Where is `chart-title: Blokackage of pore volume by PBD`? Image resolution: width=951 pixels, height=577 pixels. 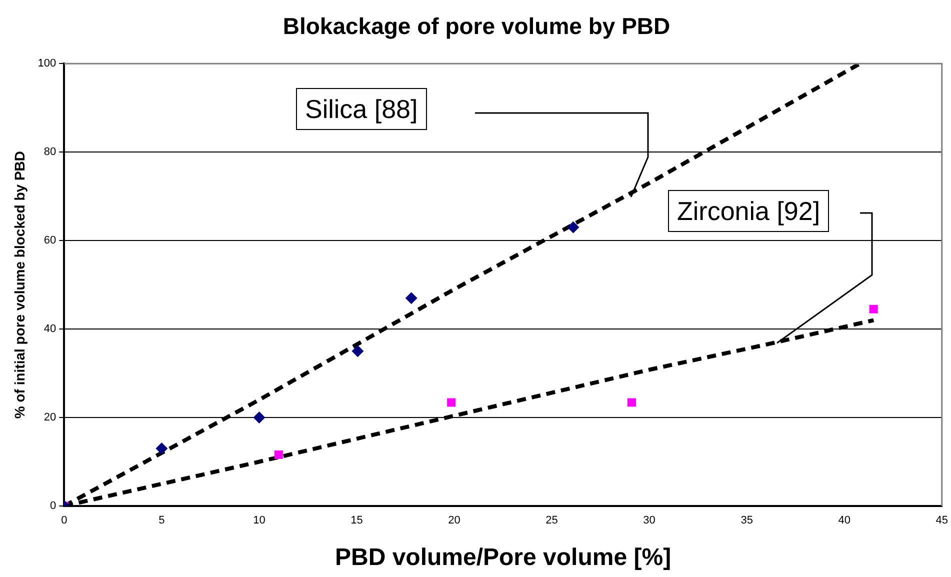
chart-title: Blokackage of pore volume by PBD is located at coordinates (476, 26).